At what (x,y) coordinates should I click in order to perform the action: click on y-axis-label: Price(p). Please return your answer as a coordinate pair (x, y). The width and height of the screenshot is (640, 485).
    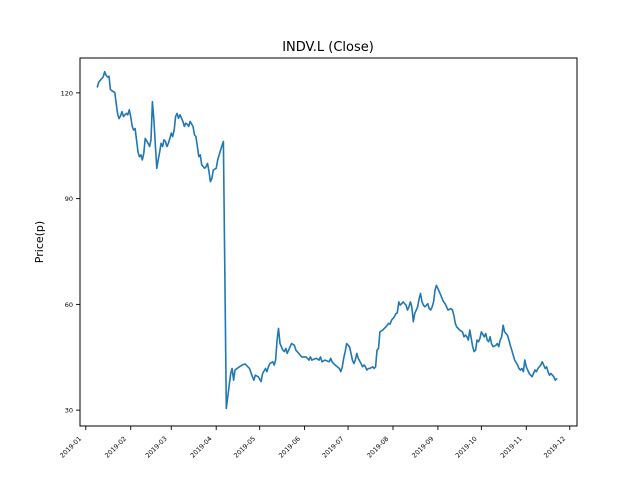
    Looking at the image, I should click on (39, 242).